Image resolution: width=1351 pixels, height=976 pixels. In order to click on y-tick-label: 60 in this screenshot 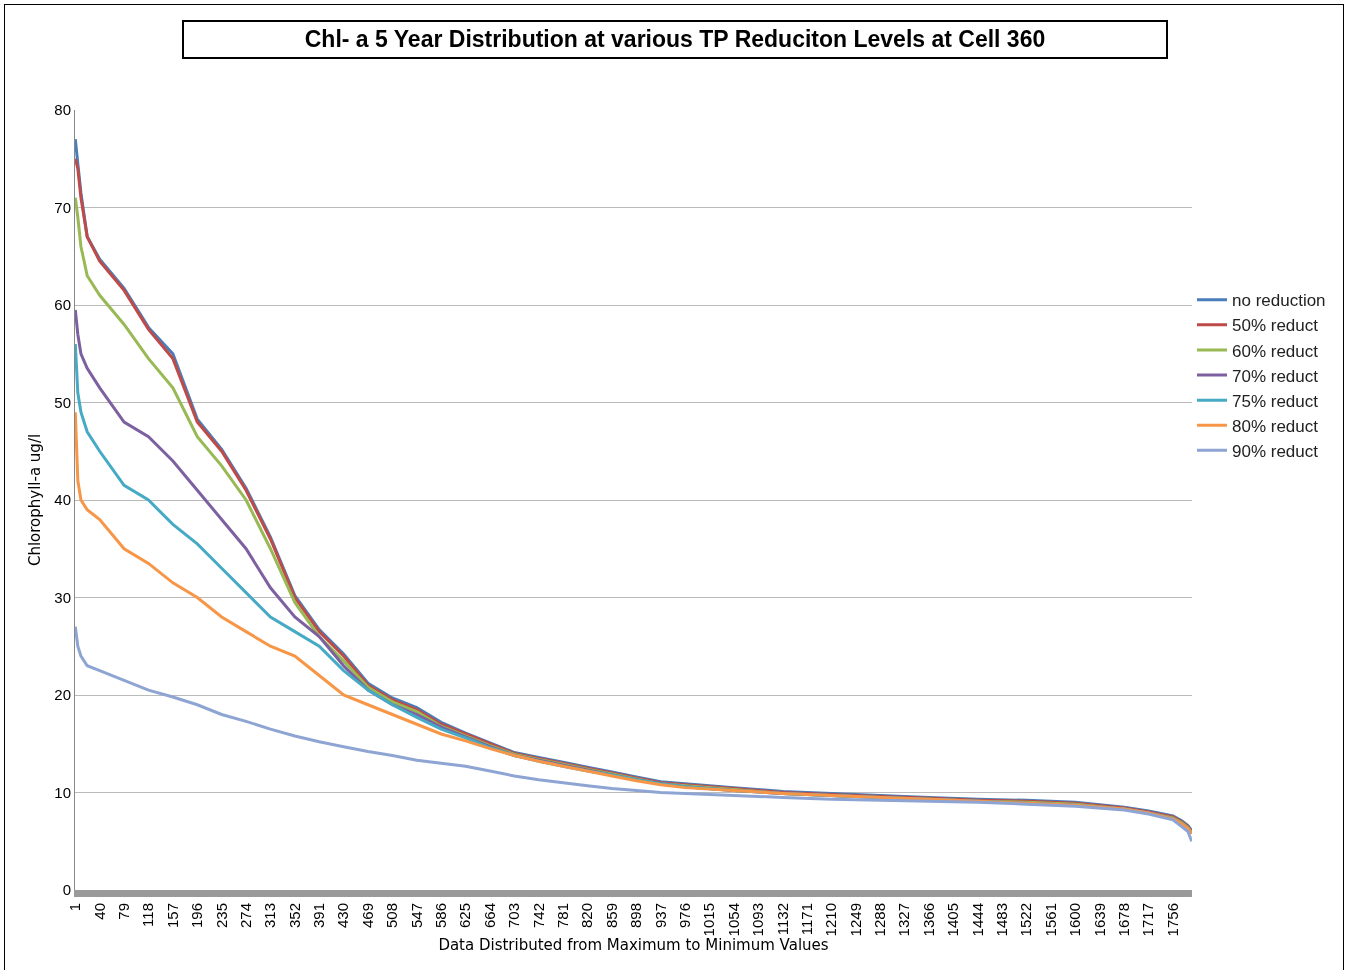, I will do `click(62, 305)`.